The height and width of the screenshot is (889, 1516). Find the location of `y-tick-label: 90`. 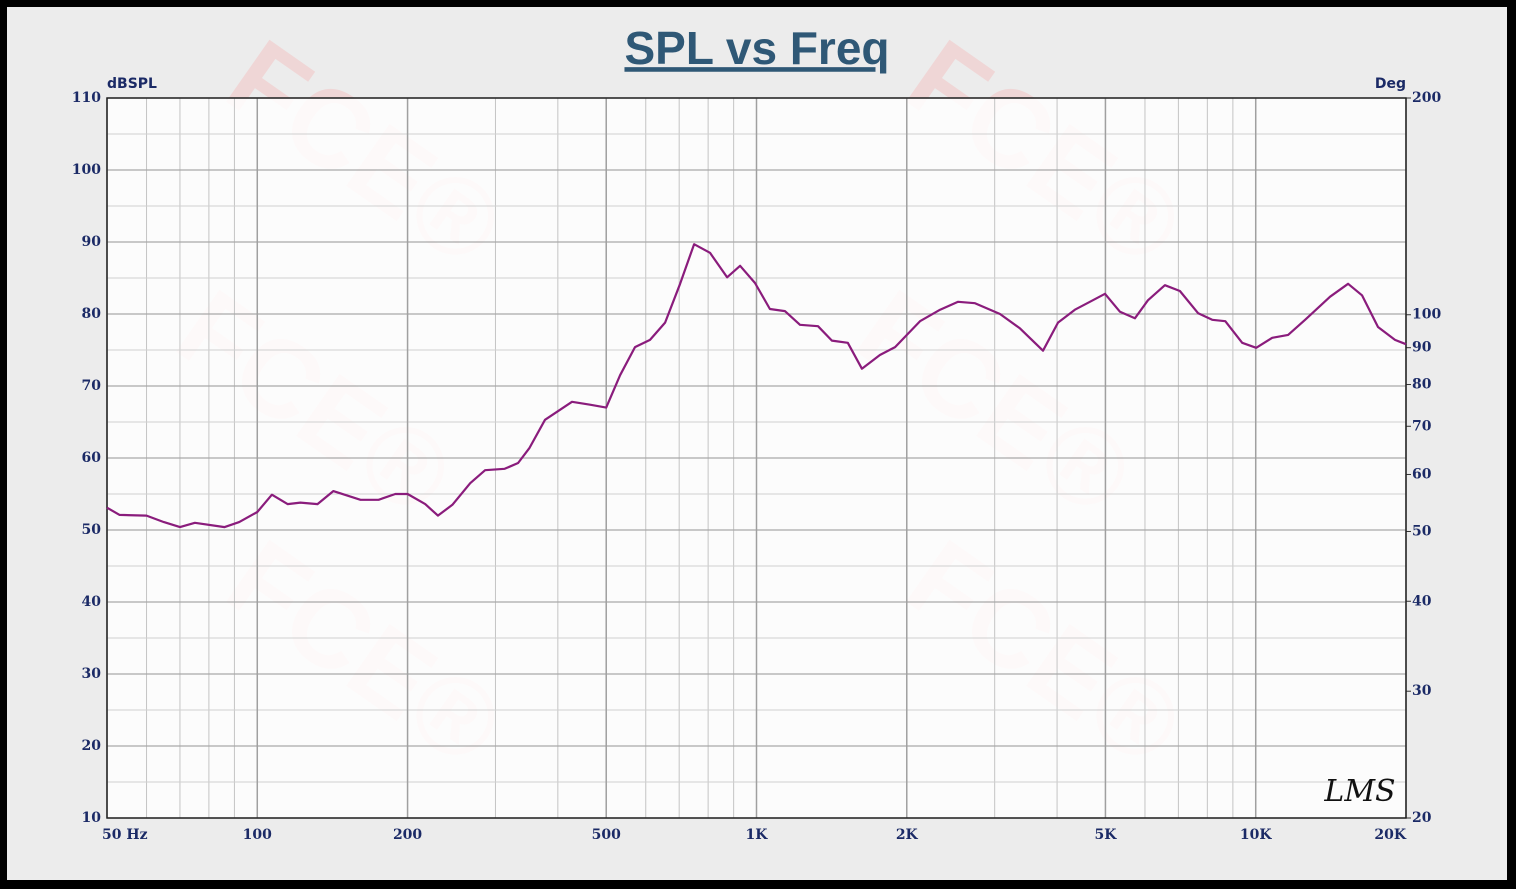

y-tick-label: 90 is located at coordinates (92, 242).